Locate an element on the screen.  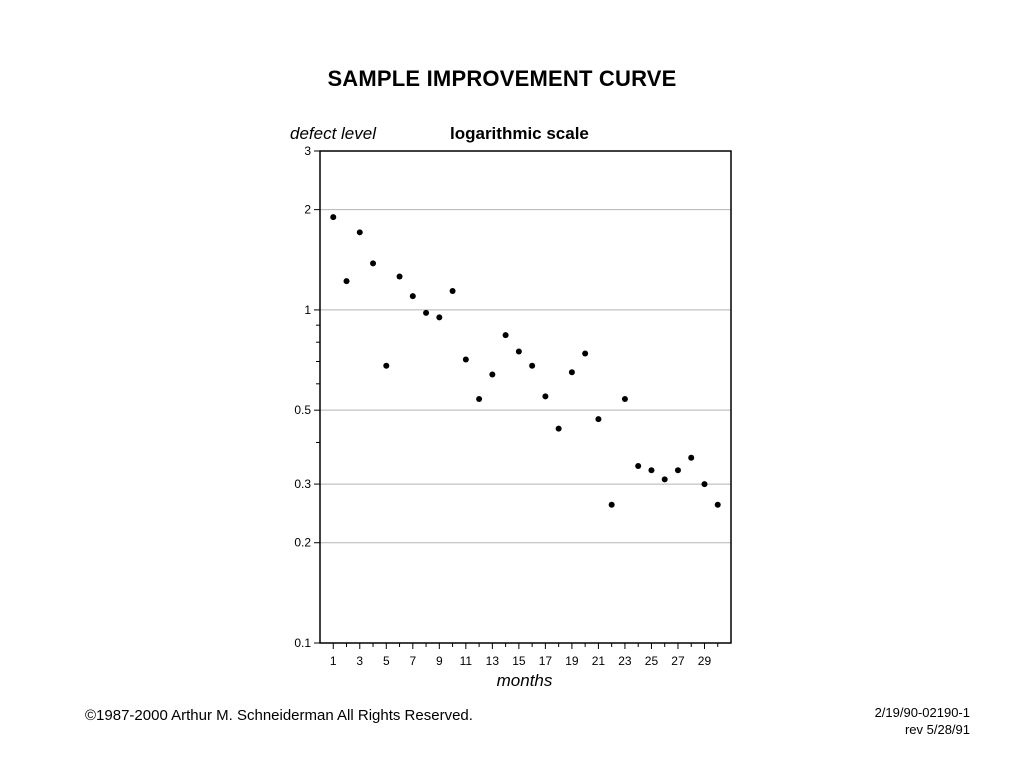
y-axis-label: defect level is located at coordinates (333, 133).